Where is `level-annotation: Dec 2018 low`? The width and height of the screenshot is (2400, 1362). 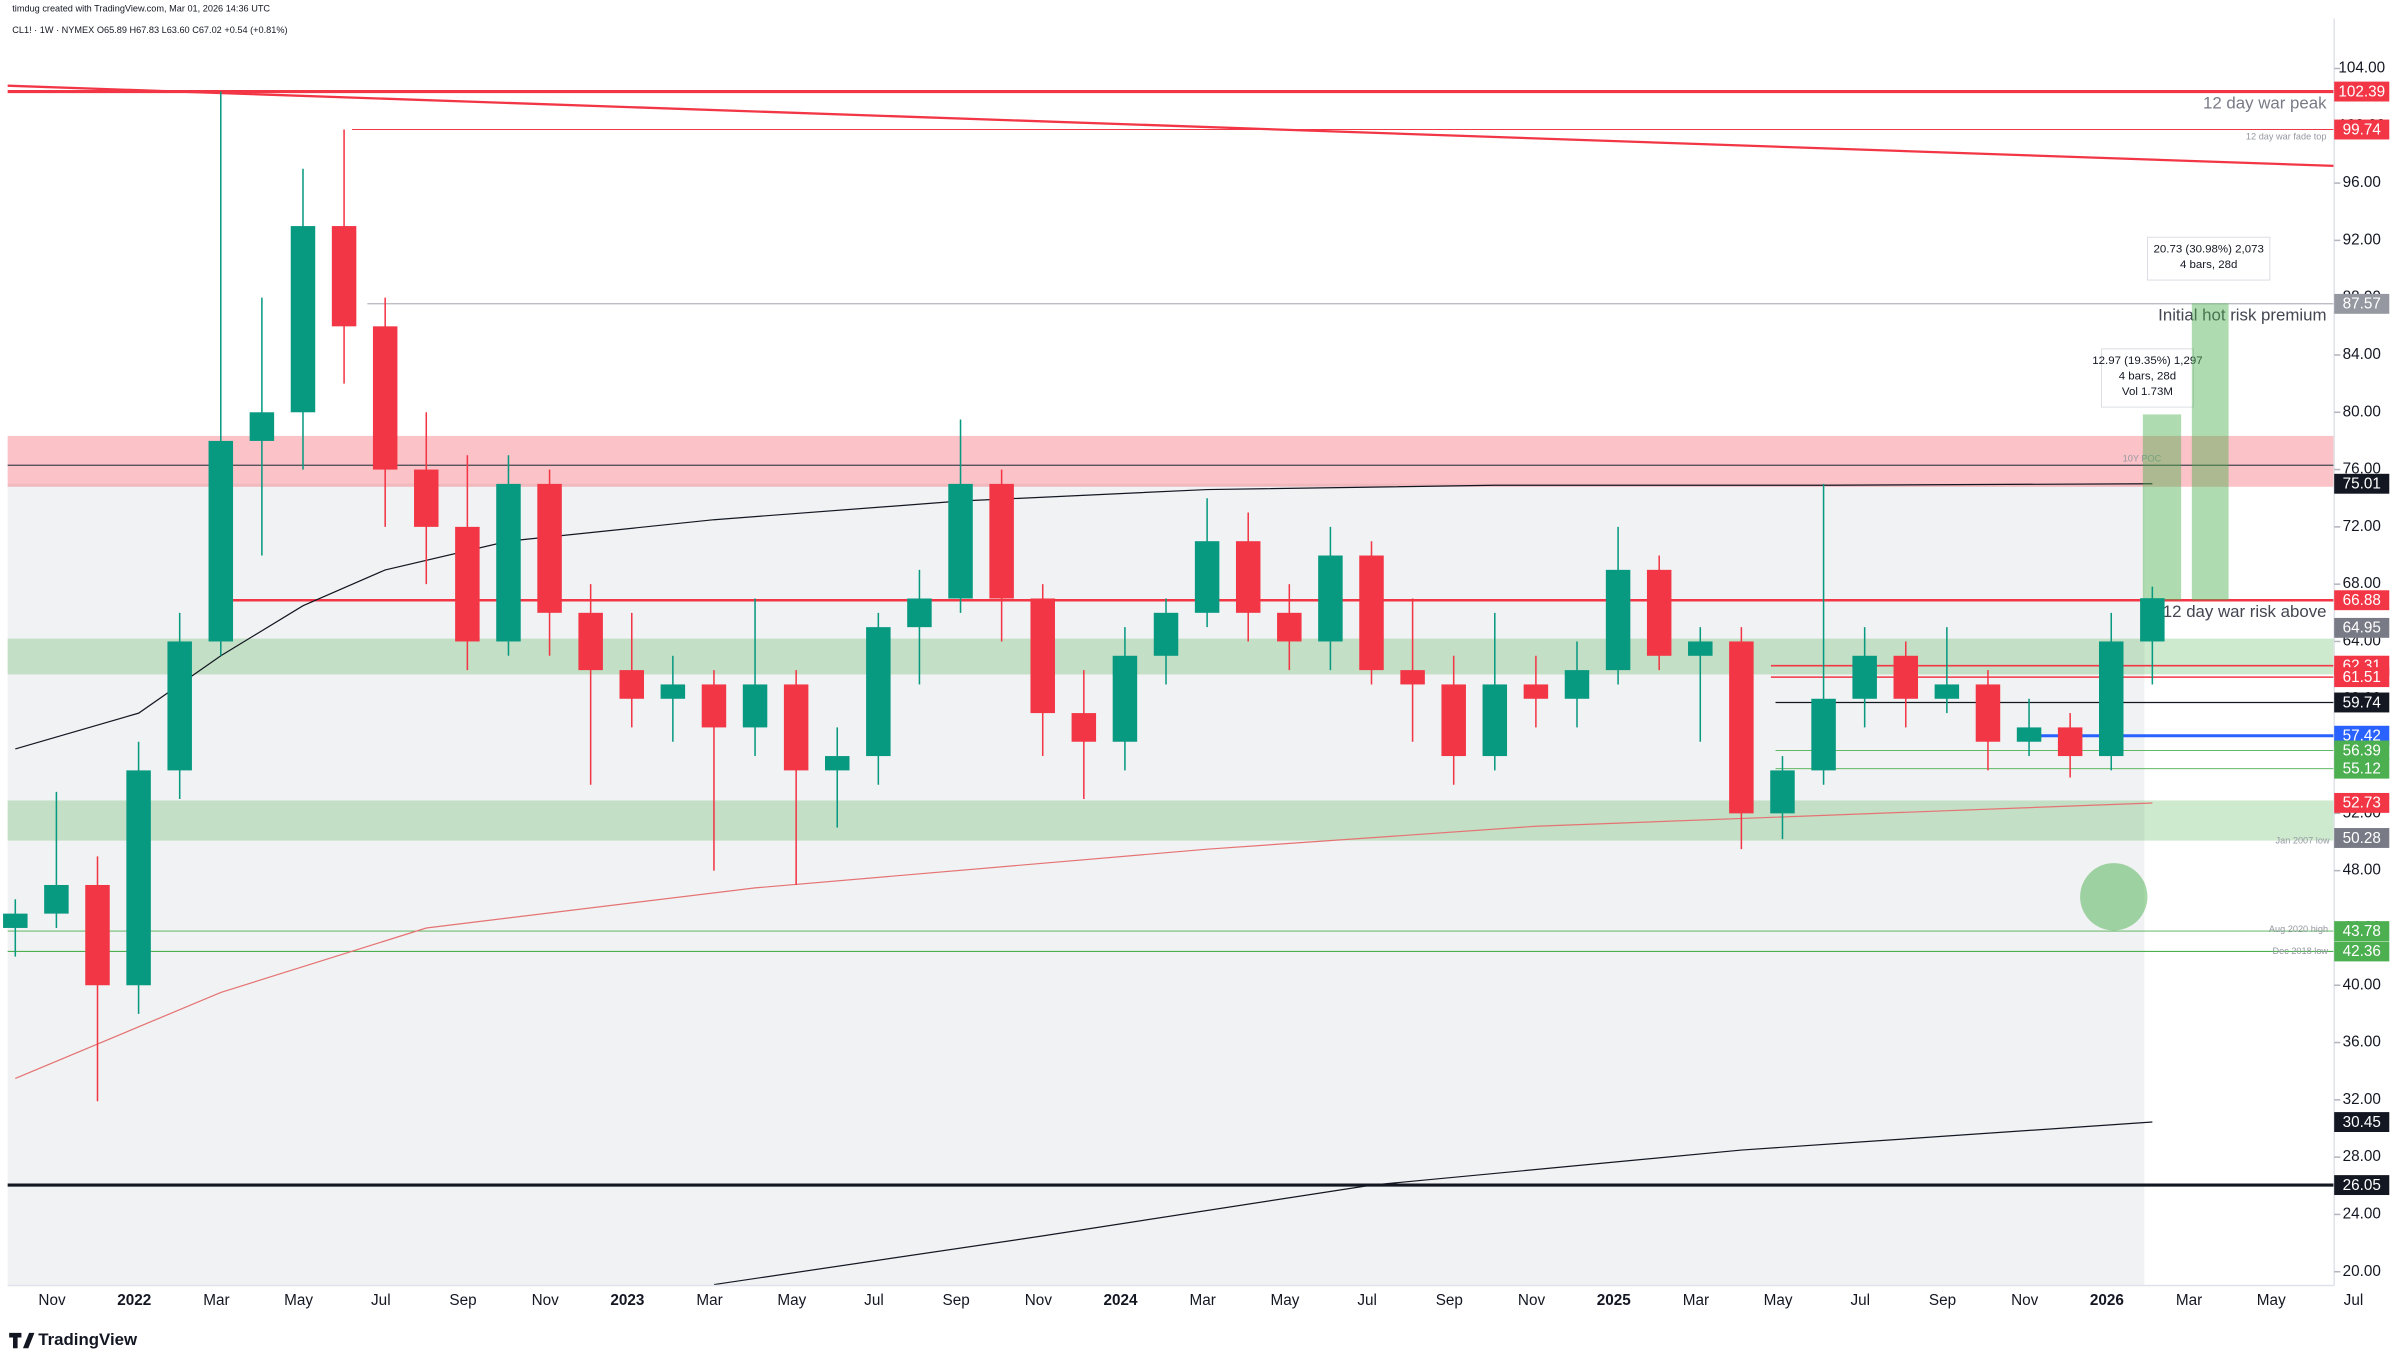
level-annotation: Dec 2018 low is located at coordinates (2300, 951).